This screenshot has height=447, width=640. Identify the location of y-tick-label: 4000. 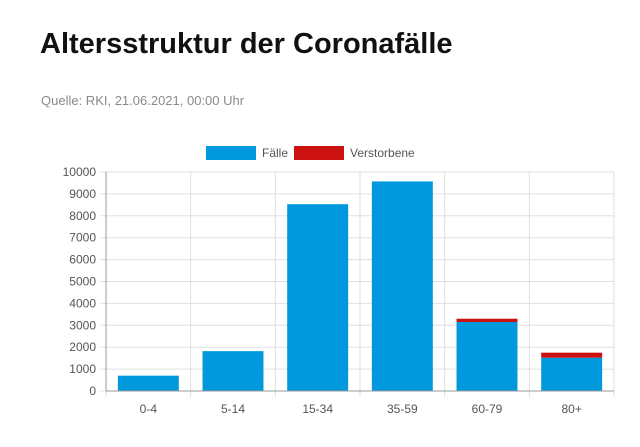
(82, 303).